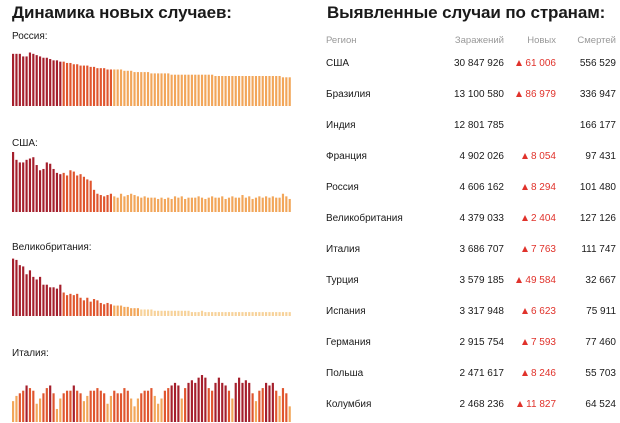  Describe the element at coordinates (596, 40) in the screenshot. I see `header-deaths: Смертей` at that location.